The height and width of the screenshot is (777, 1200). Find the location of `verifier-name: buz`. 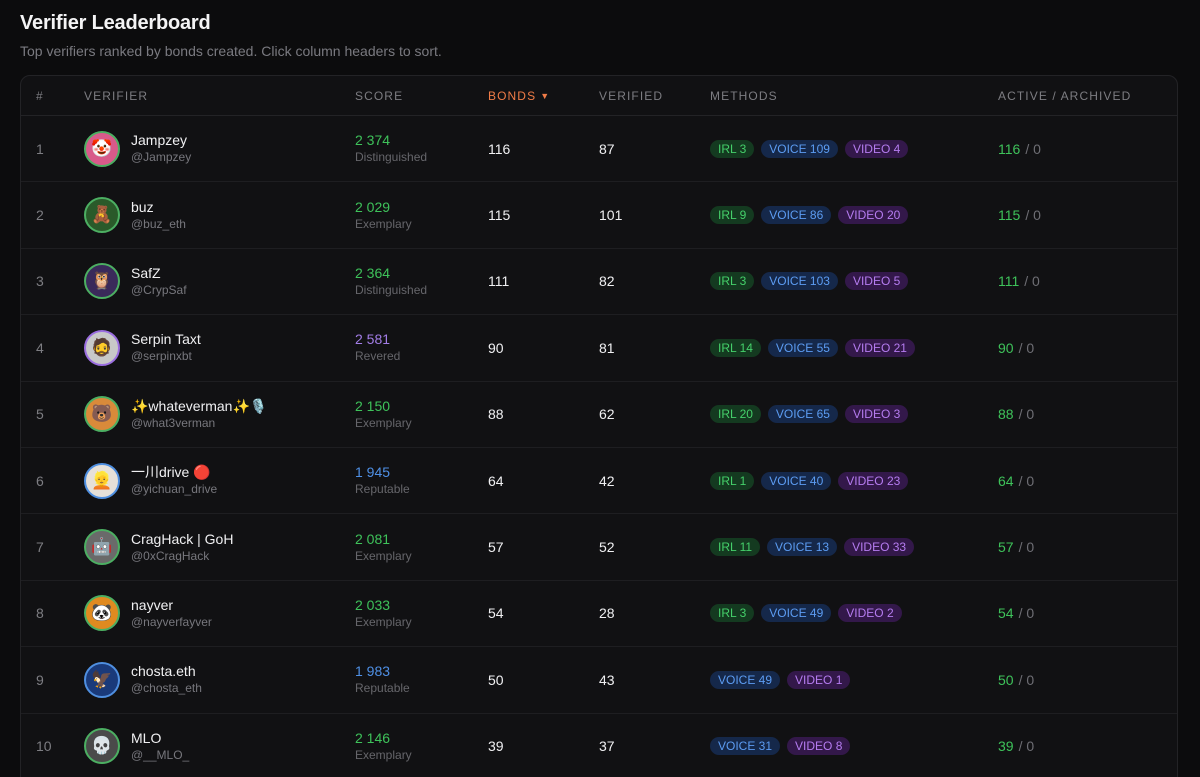

verifier-name: buz is located at coordinates (142, 206).